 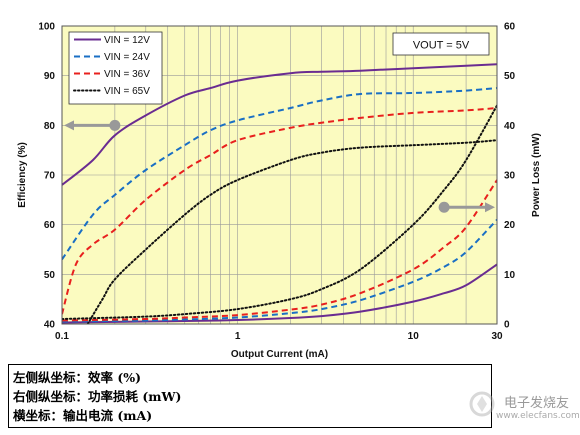 I want to click on vout-annotation-text: VOUT = 5V, so click(x=441, y=46).